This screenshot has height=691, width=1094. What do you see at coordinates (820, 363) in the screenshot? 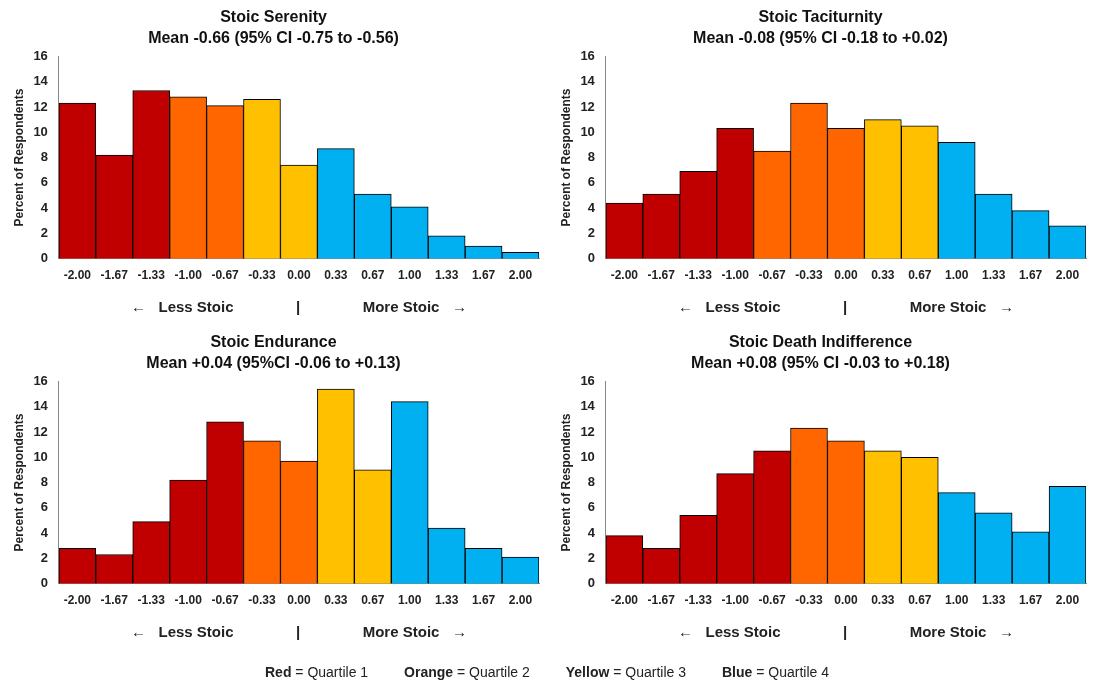
I see `chart-subtitle: Mean +0.08 (95% CI -0.03 to +0.18)` at bounding box center [820, 363].